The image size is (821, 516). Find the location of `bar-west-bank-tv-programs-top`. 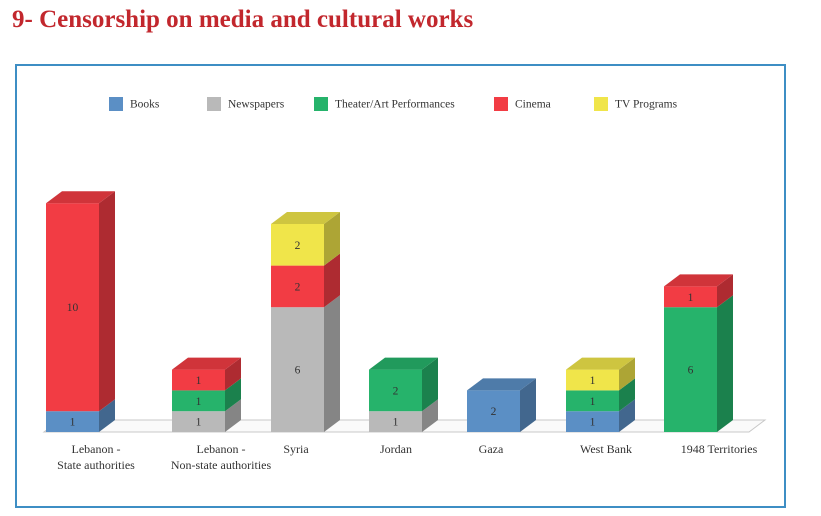

bar-west-bank-tv-programs-top is located at coordinates (600, 363).